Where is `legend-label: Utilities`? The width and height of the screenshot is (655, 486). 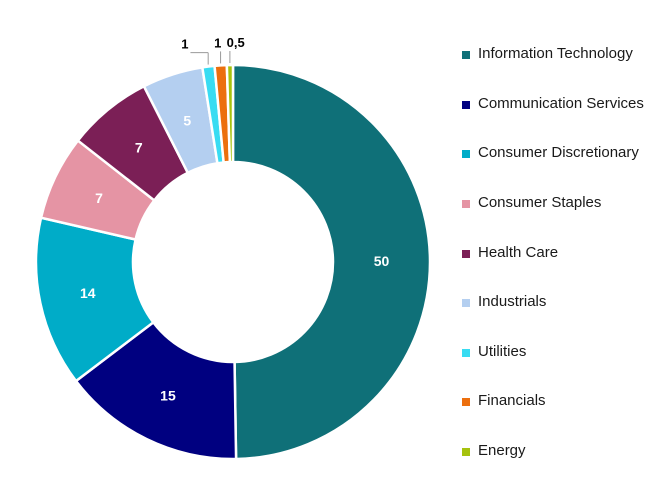 legend-label: Utilities is located at coordinates (502, 351).